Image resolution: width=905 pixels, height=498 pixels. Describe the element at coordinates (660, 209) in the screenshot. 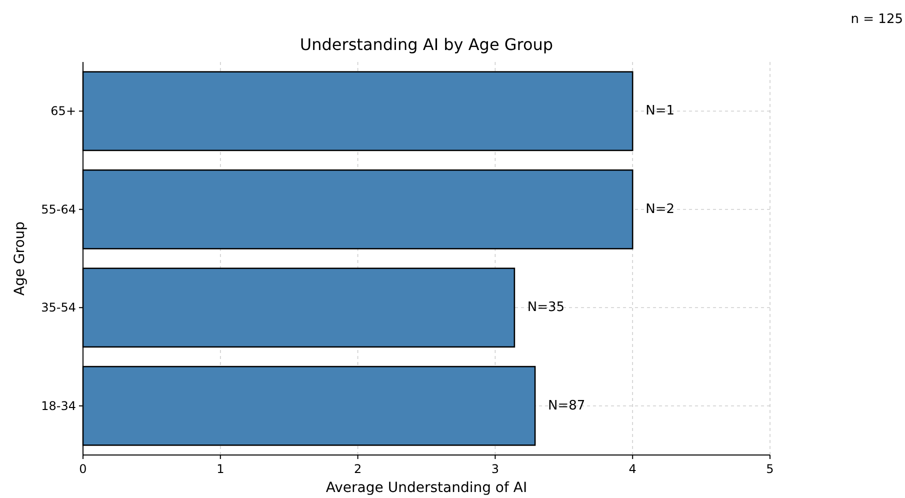

I see `annotation: N=2` at that location.